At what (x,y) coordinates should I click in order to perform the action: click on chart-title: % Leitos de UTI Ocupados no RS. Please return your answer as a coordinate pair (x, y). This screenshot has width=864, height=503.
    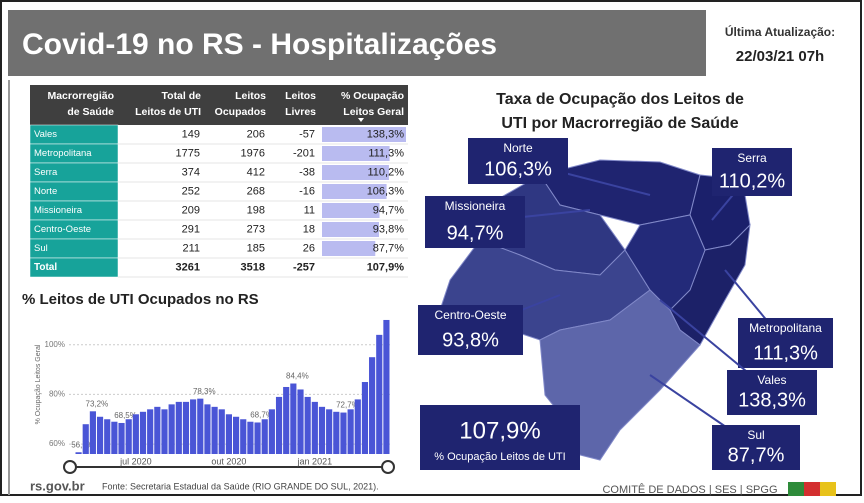
    Looking at the image, I should click on (140, 299).